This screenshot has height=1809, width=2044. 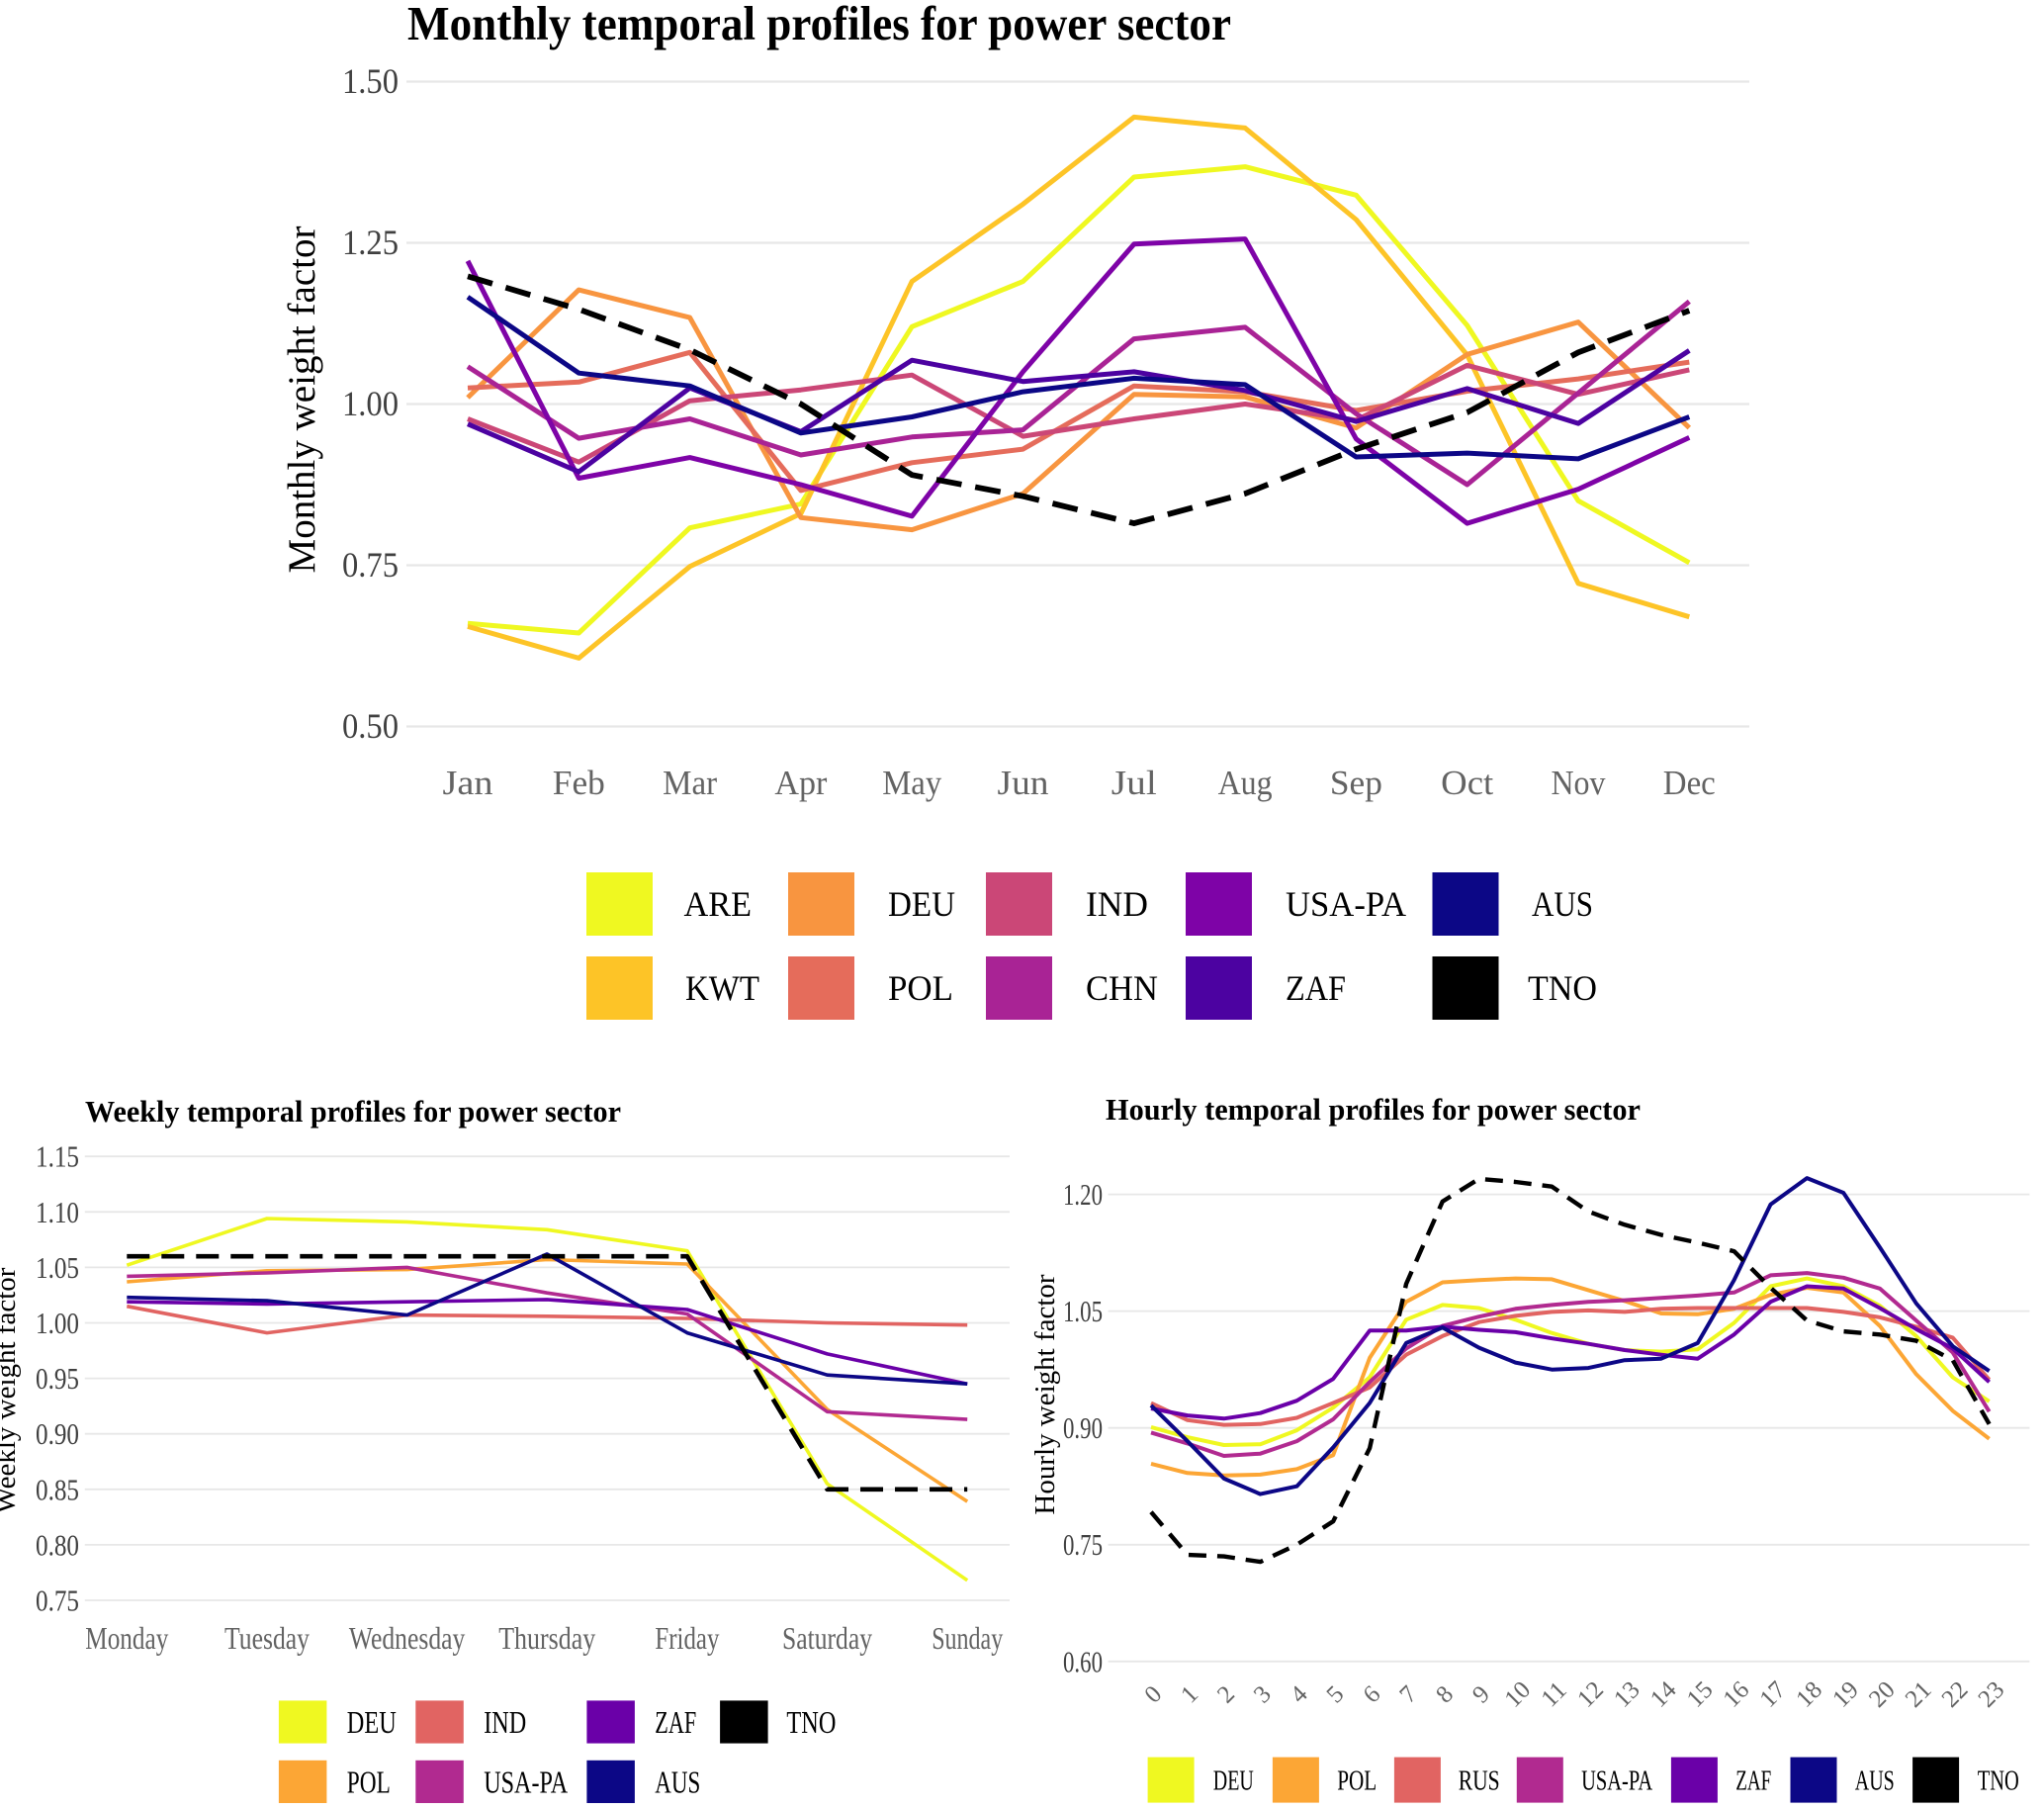 What do you see at coordinates (267, 1638) in the screenshot?
I see `svg-text: Tuesday` at bounding box center [267, 1638].